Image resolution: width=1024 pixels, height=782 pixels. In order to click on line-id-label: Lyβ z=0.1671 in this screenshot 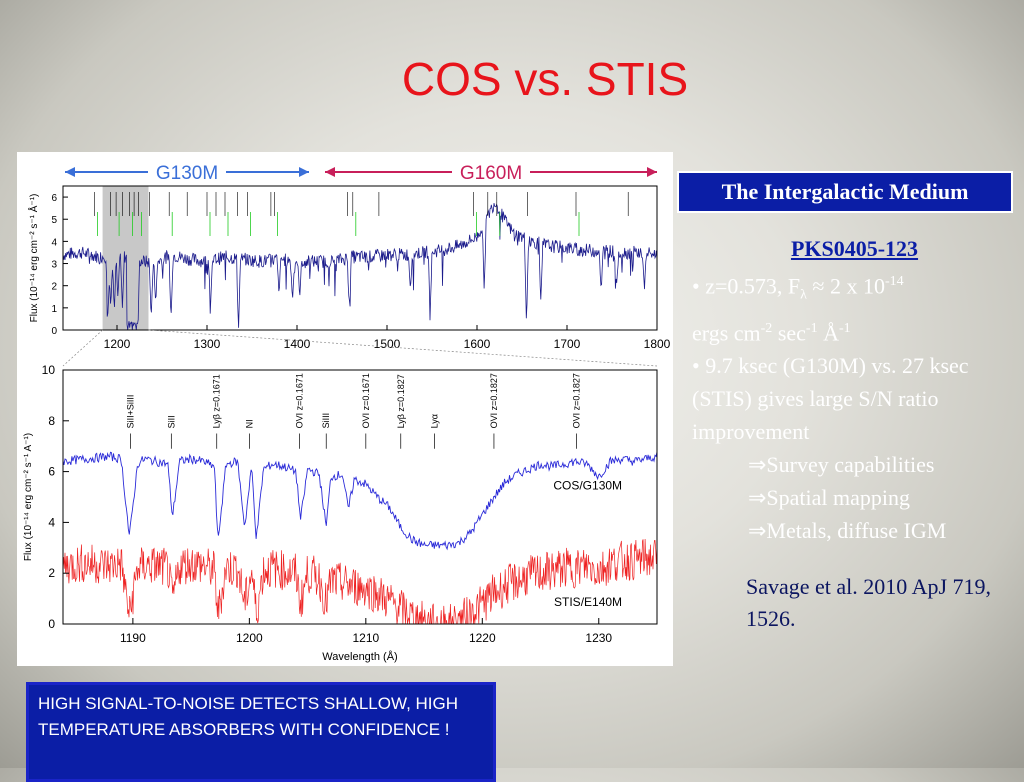, I will do `click(217, 401)`.